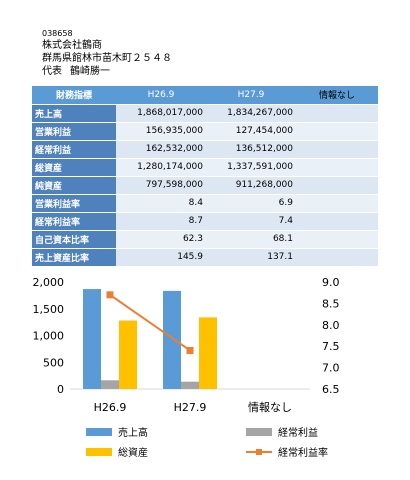 This screenshot has height=480, width=410. What do you see at coordinates (107, 58) in the screenshot?
I see `company-address: 群馬県館林市苗木町２５４８` at bounding box center [107, 58].